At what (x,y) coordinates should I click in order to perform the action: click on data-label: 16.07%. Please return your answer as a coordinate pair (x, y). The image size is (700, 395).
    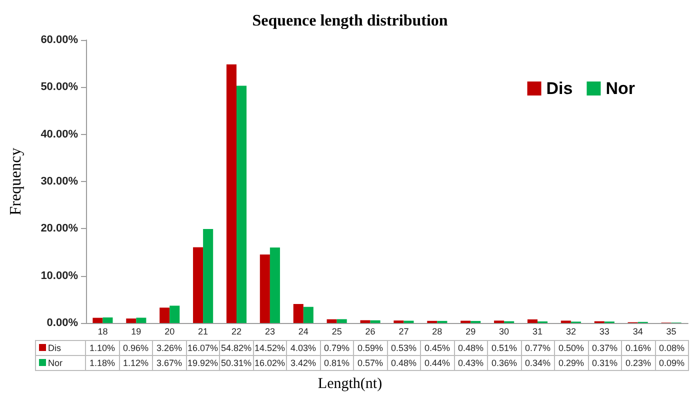
    Looking at the image, I should click on (203, 348).